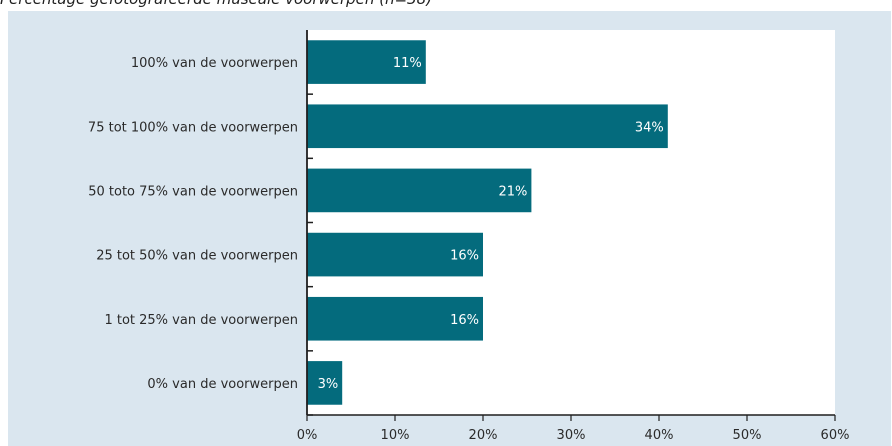  I want to click on x-tick-label: 60%, so click(835, 435).